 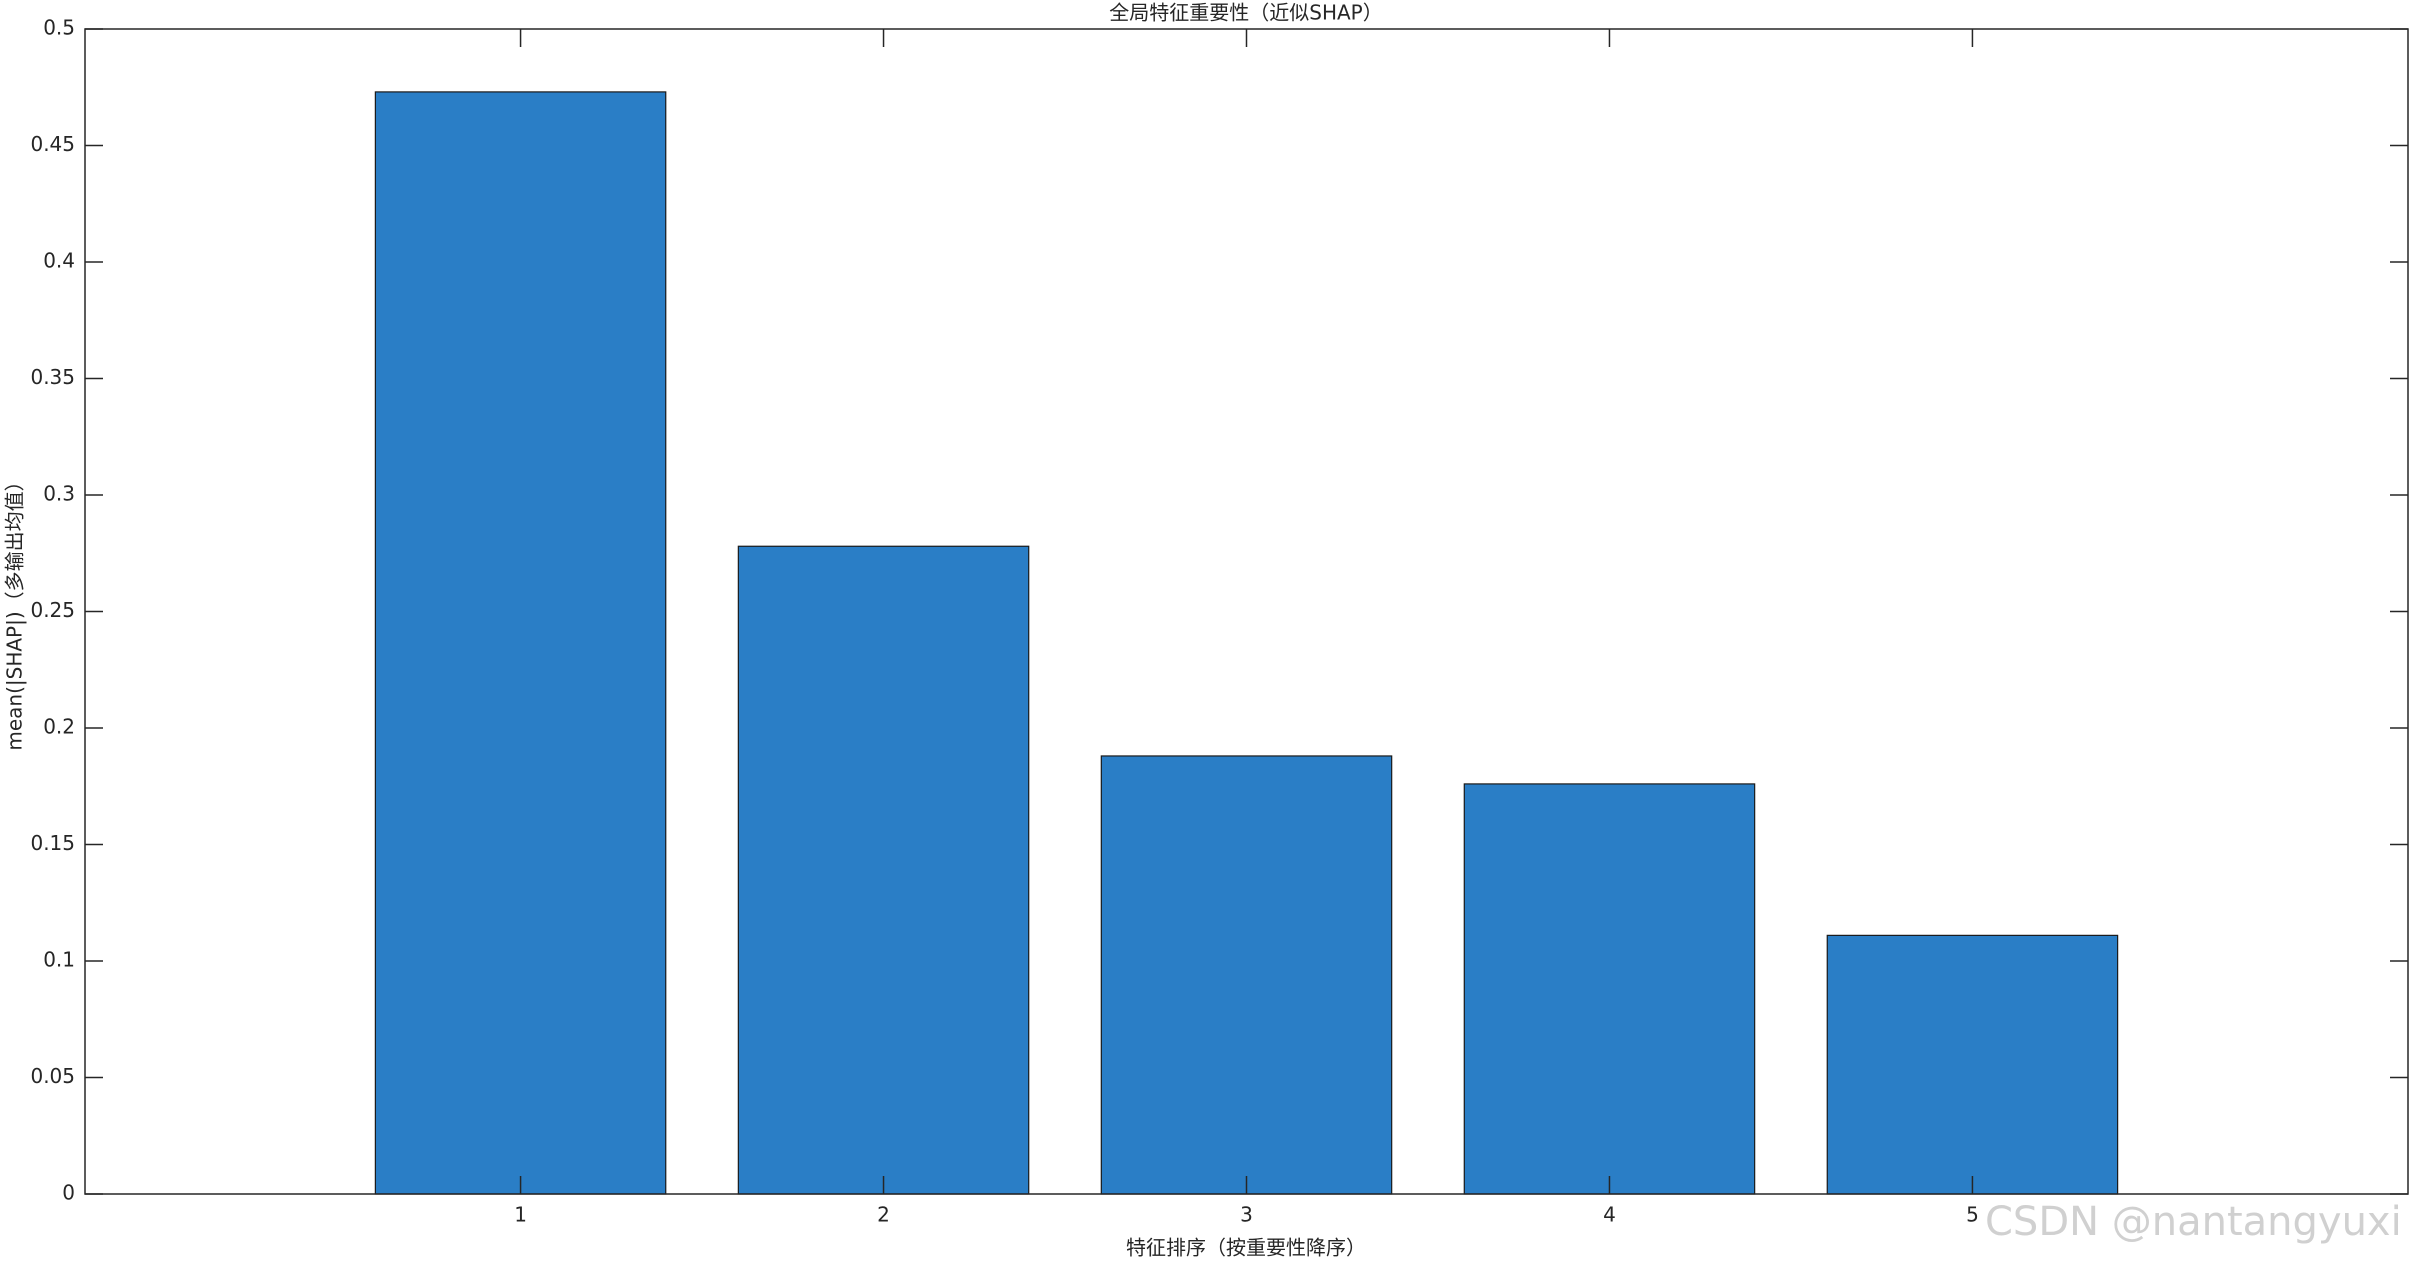 What do you see at coordinates (59, 960) in the screenshot?
I see `y-tick-label: 0.1` at bounding box center [59, 960].